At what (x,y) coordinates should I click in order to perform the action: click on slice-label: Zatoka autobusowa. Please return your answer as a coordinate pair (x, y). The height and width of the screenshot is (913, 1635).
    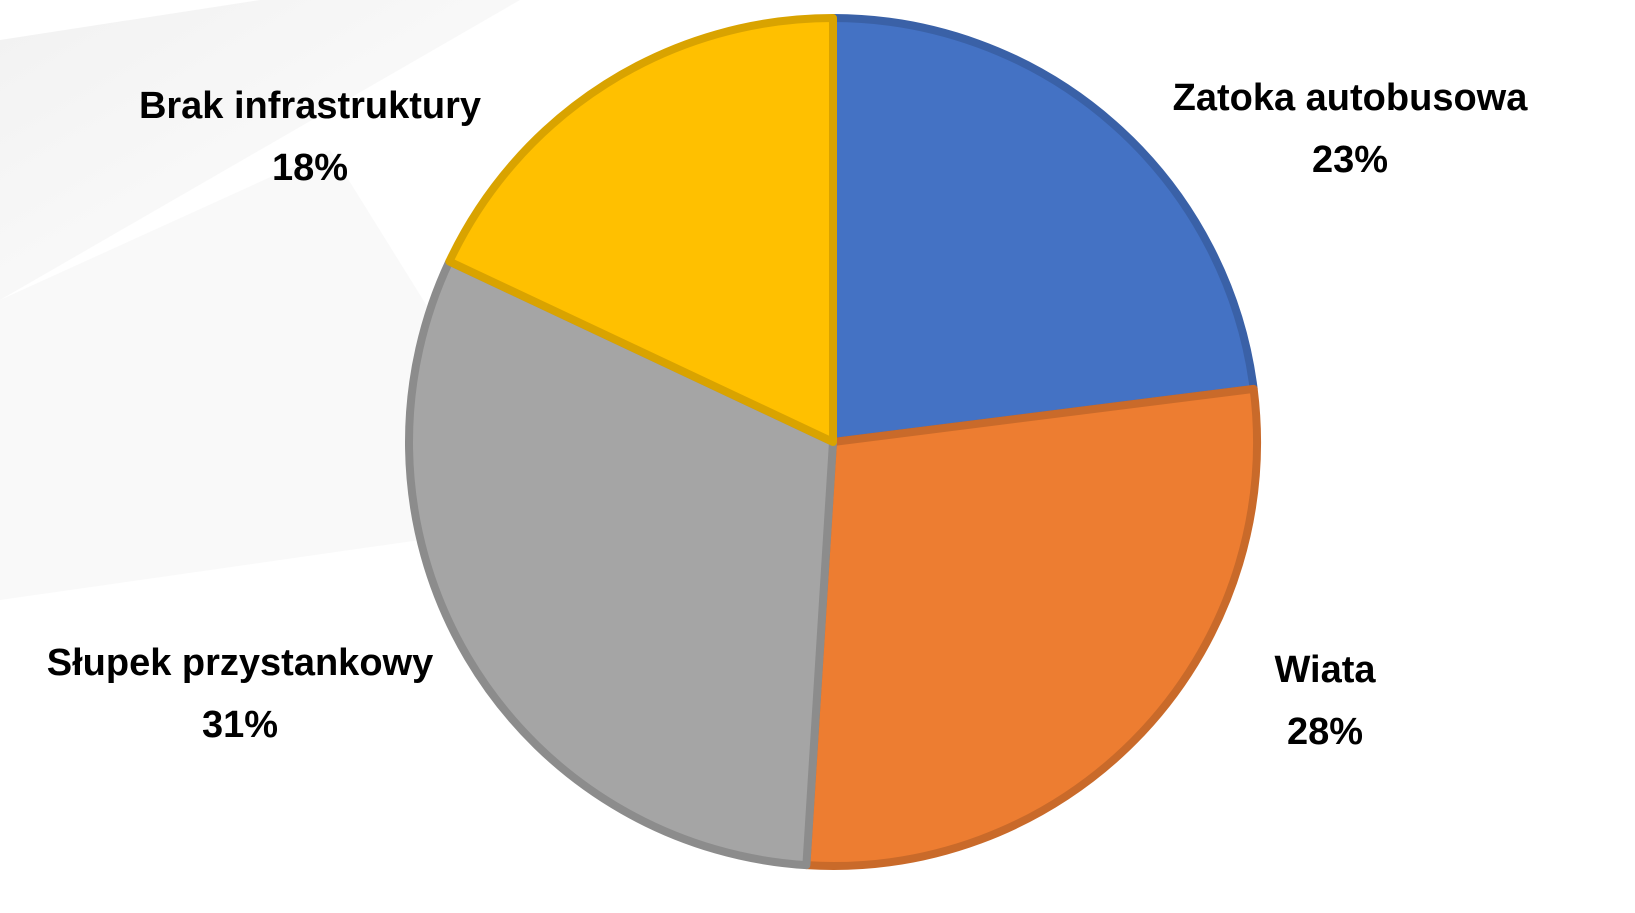
    Looking at the image, I should click on (1351, 98).